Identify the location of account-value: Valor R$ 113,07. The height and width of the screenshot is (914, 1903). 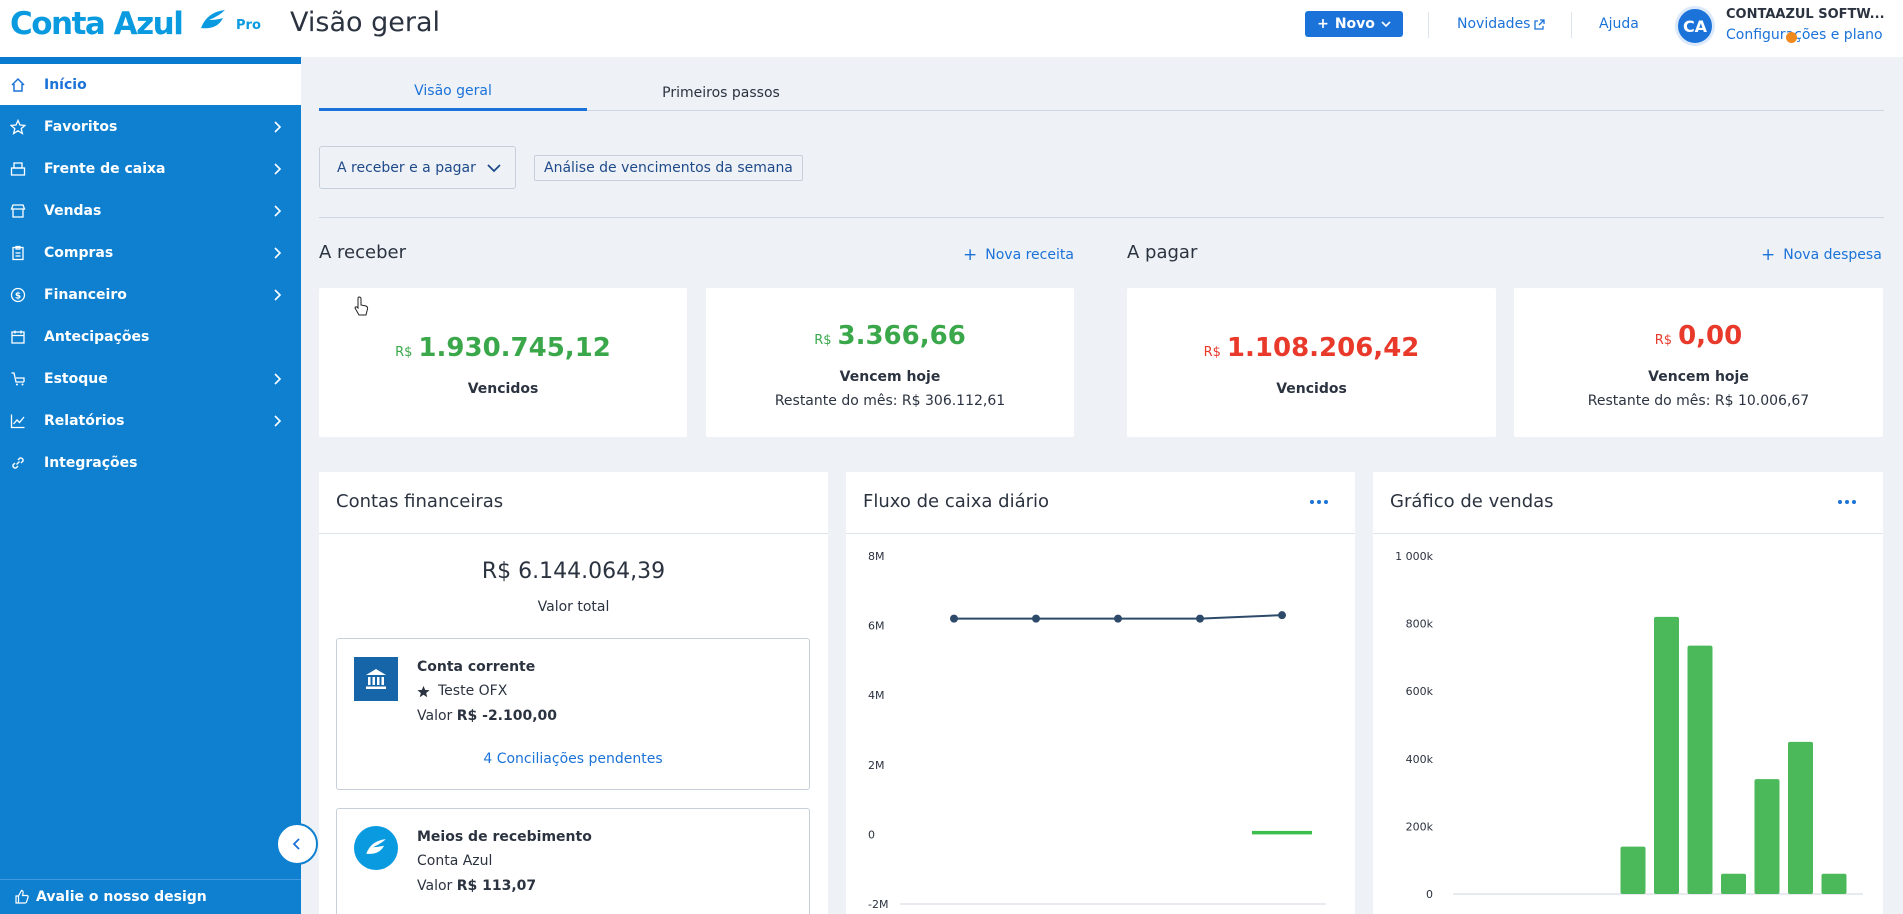
(476, 886).